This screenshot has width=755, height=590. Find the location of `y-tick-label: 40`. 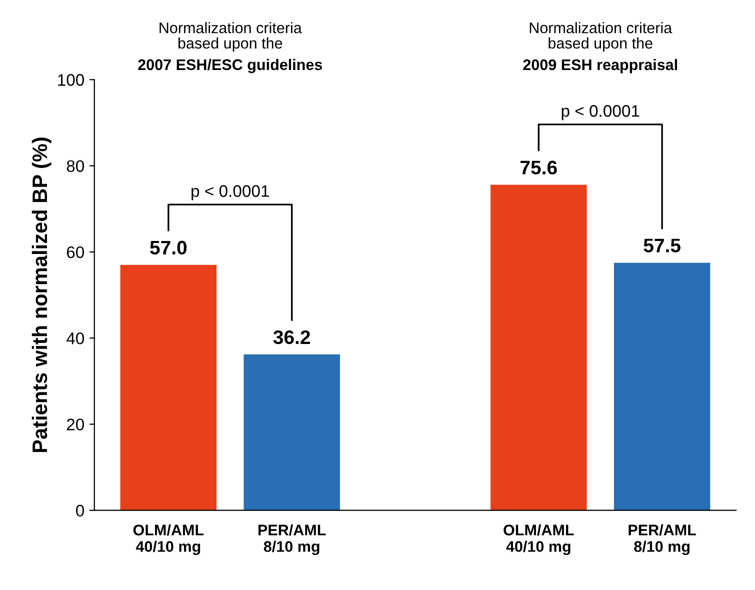

y-tick-label: 40 is located at coordinates (75, 338).